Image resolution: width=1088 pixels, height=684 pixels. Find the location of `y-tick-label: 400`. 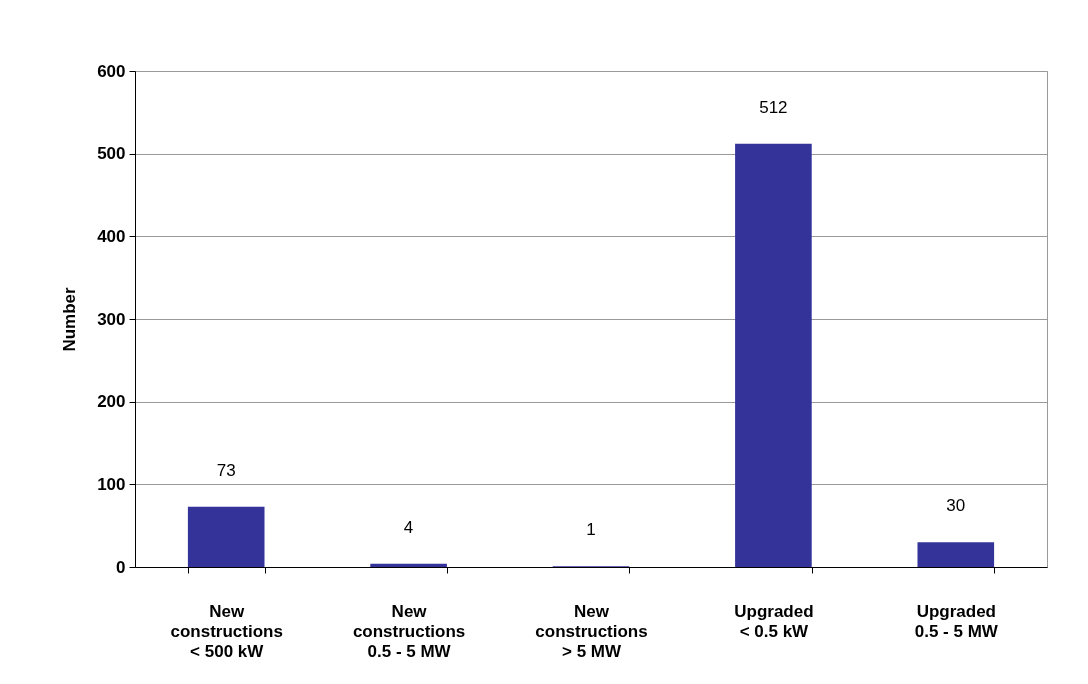

y-tick-label: 400 is located at coordinates (111, 236).